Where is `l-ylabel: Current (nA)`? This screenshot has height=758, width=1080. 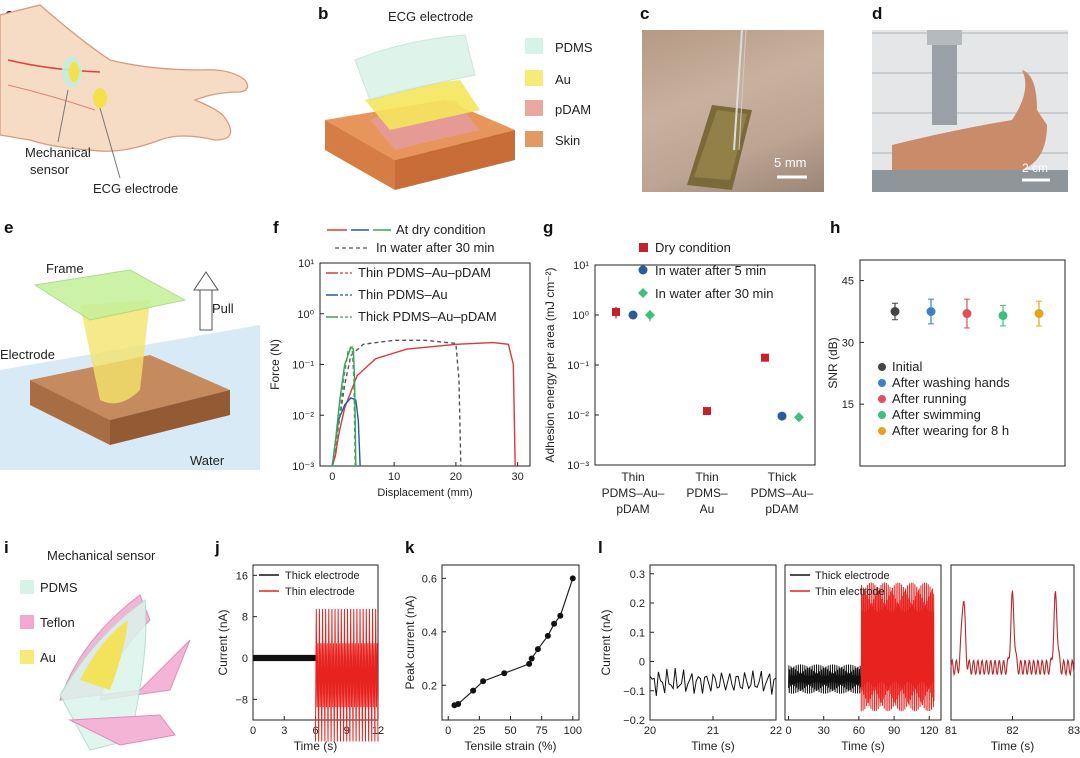 l-ylabel: Current (nA) is located at coordinates (606, 642).